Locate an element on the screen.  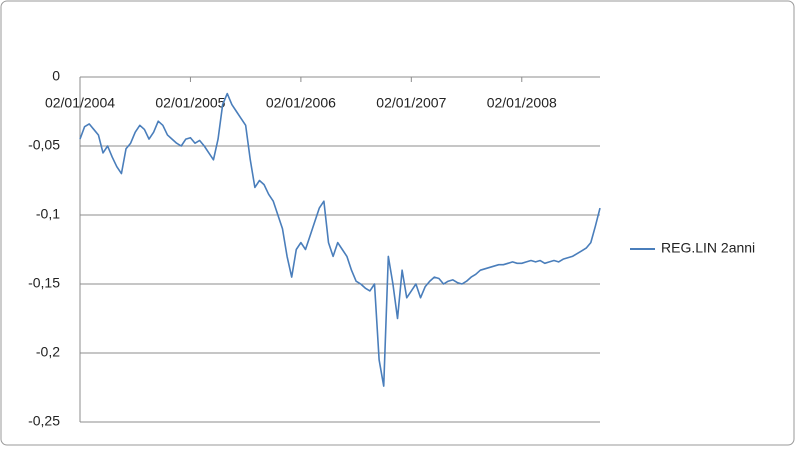
x-tick-label: 02/01/2006 is located at coordinates (301, 103).